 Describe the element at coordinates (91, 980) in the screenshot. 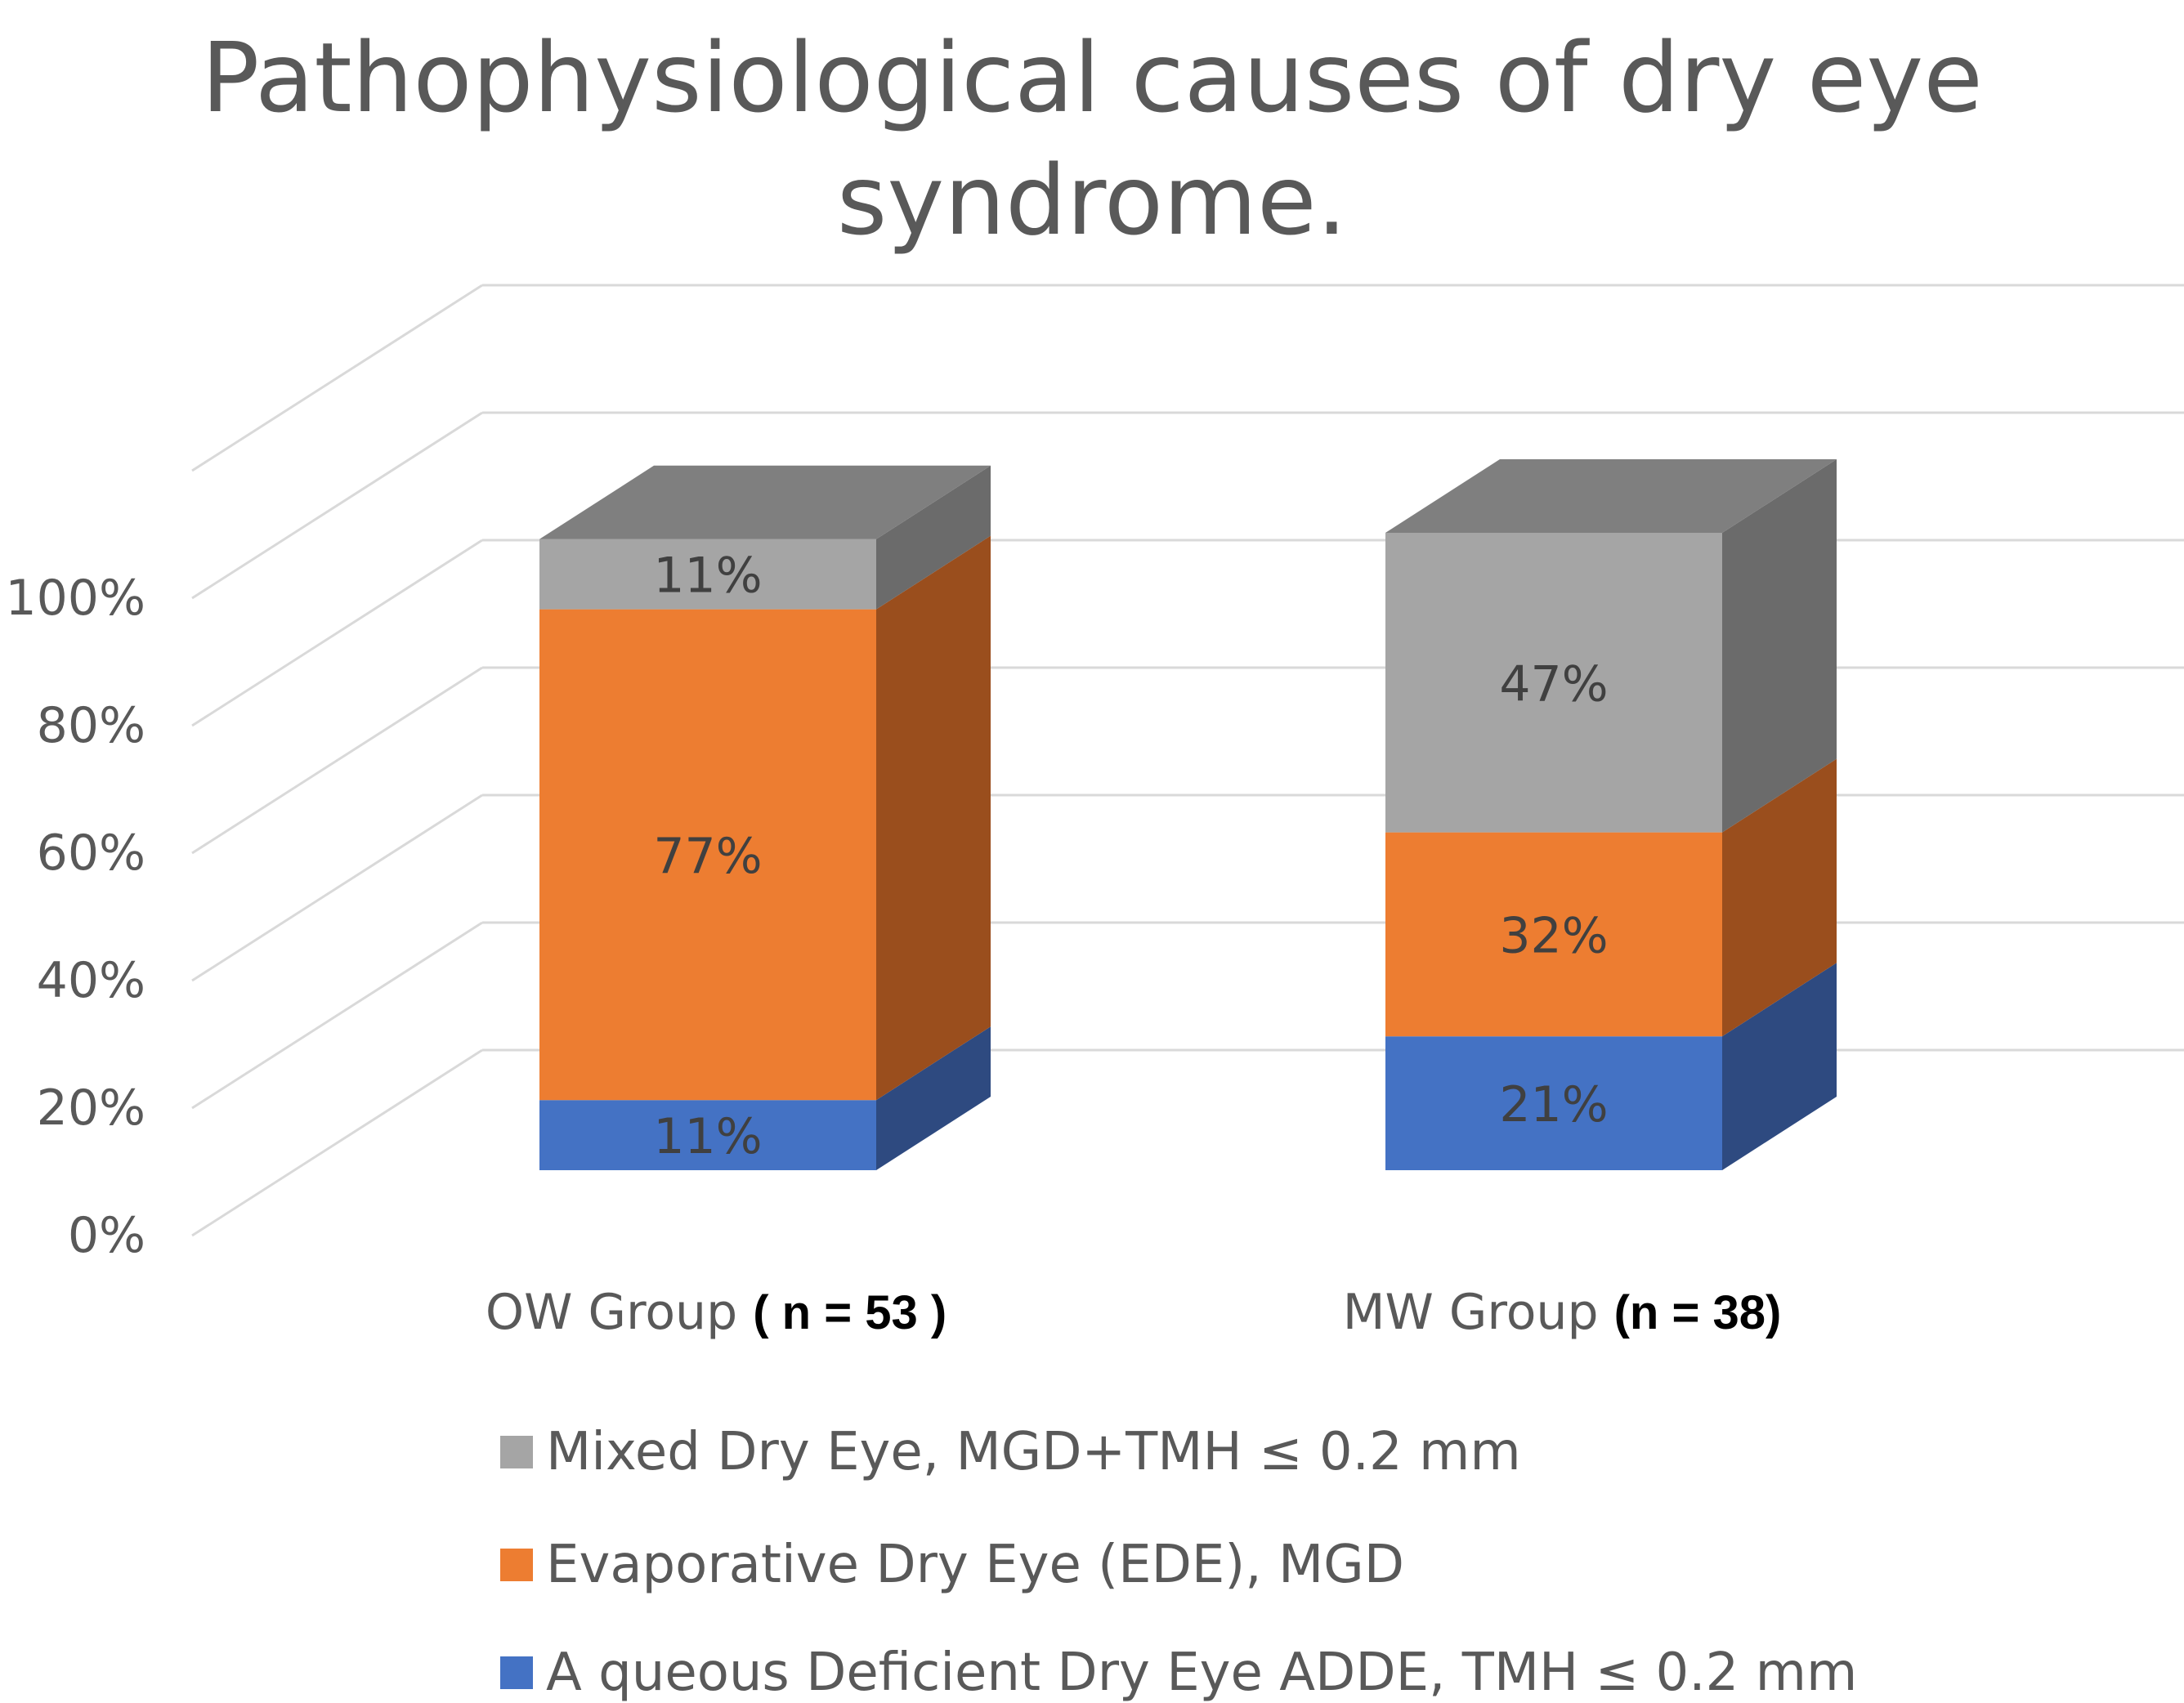

I see `y-tick-label: 40%` at that location.